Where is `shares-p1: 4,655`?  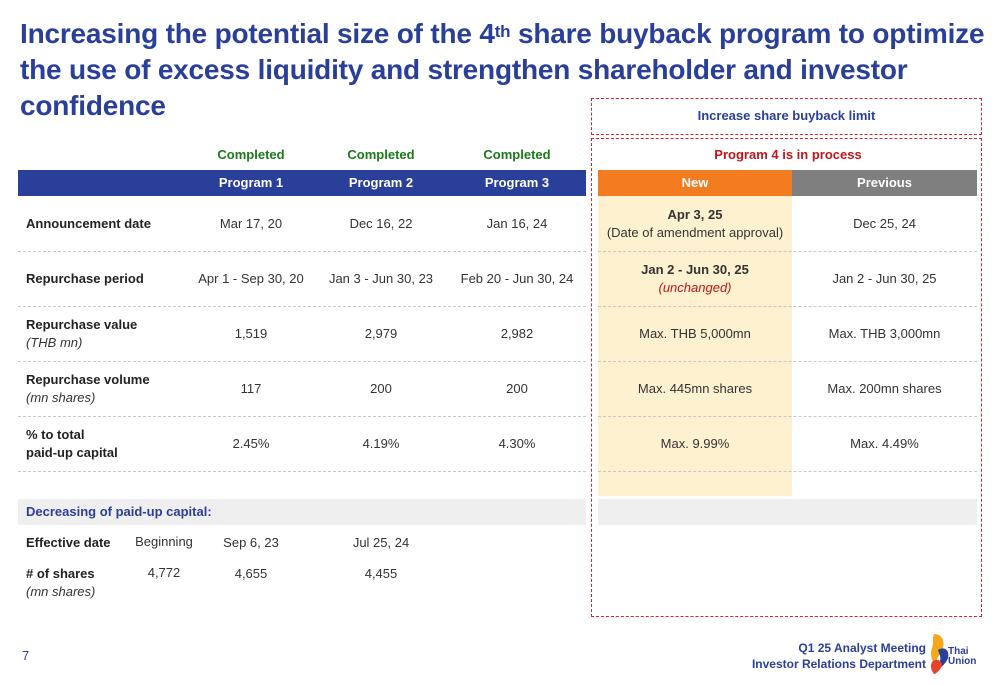
shares-p1: 4,655 is located at coordinates (251, 573).